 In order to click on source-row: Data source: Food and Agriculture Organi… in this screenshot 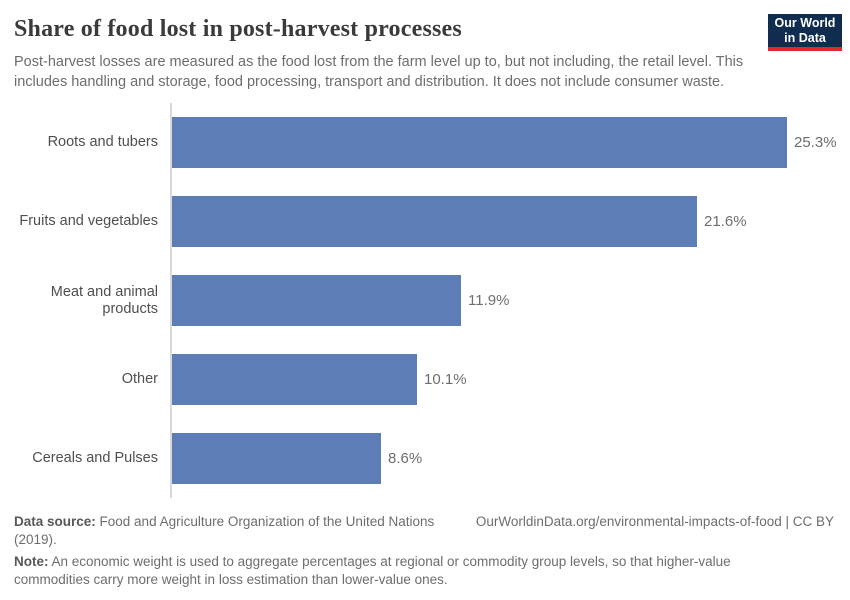, I will do `click(424, 530)`.